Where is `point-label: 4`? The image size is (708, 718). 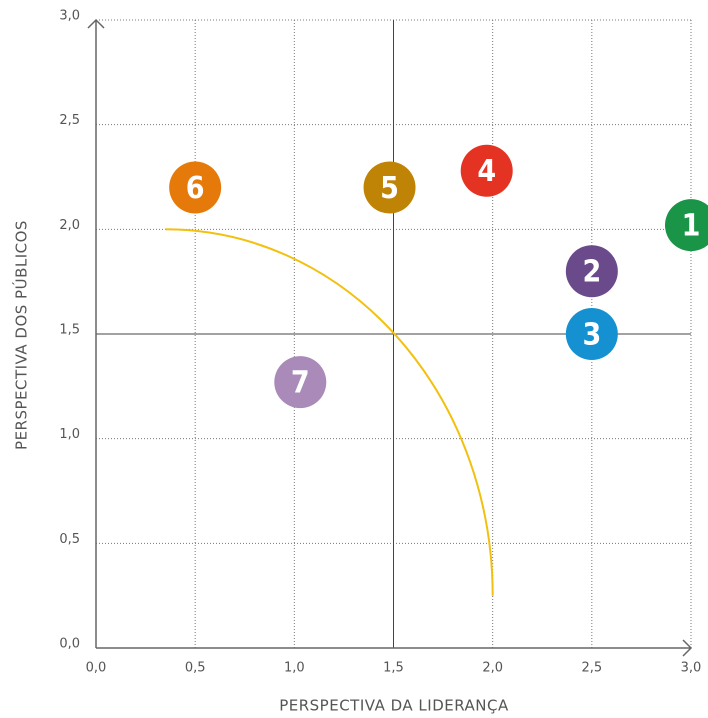
point-label: 4 is located at coordinates (486, 171).